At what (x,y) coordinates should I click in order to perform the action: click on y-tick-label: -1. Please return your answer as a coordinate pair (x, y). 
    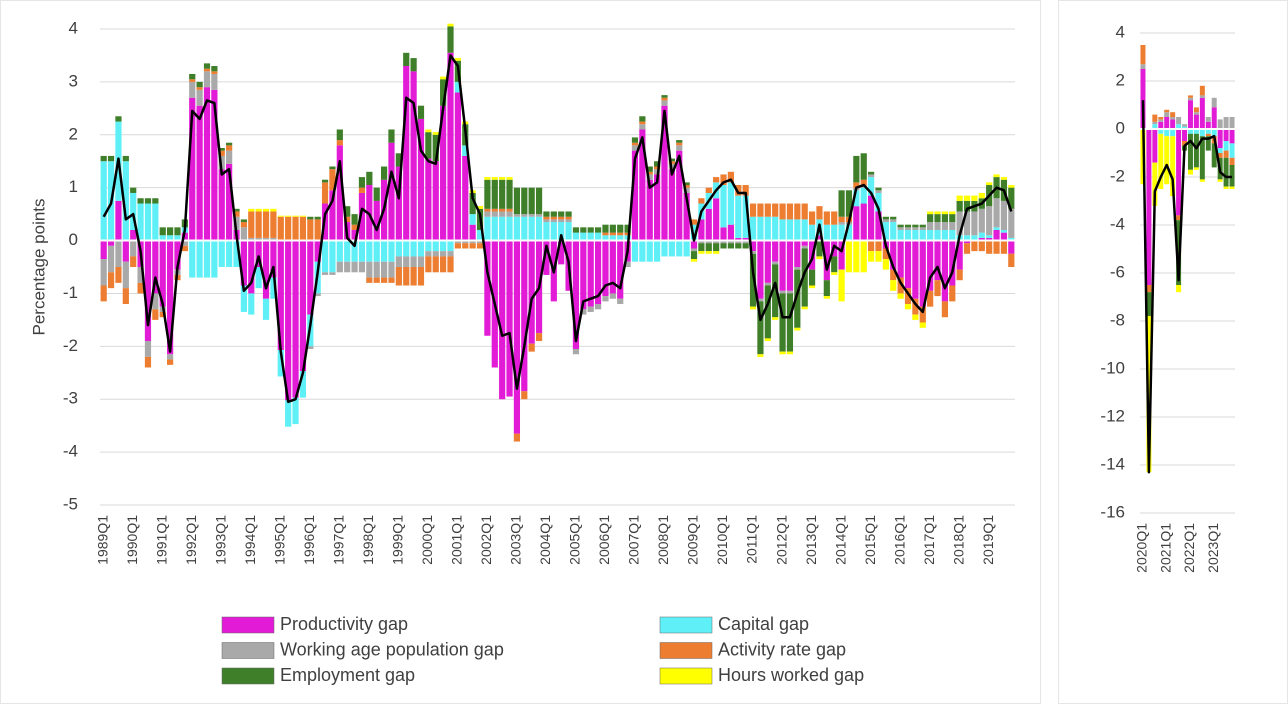
    Looking at the image, I should click on (70, 292).